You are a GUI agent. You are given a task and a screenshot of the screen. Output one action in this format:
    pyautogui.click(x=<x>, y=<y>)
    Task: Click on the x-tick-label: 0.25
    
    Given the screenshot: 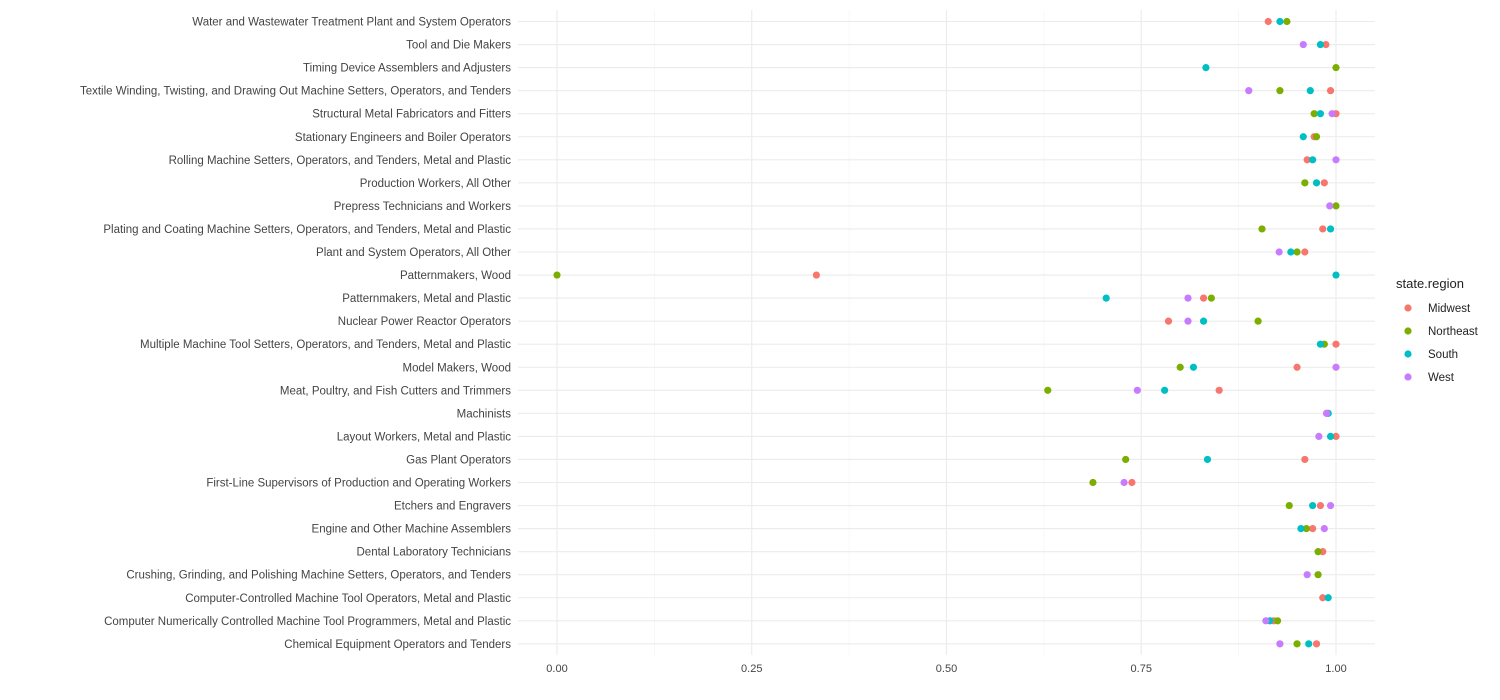 What is the action you would take?
    pyautogui.click(x=751, y=669)
    